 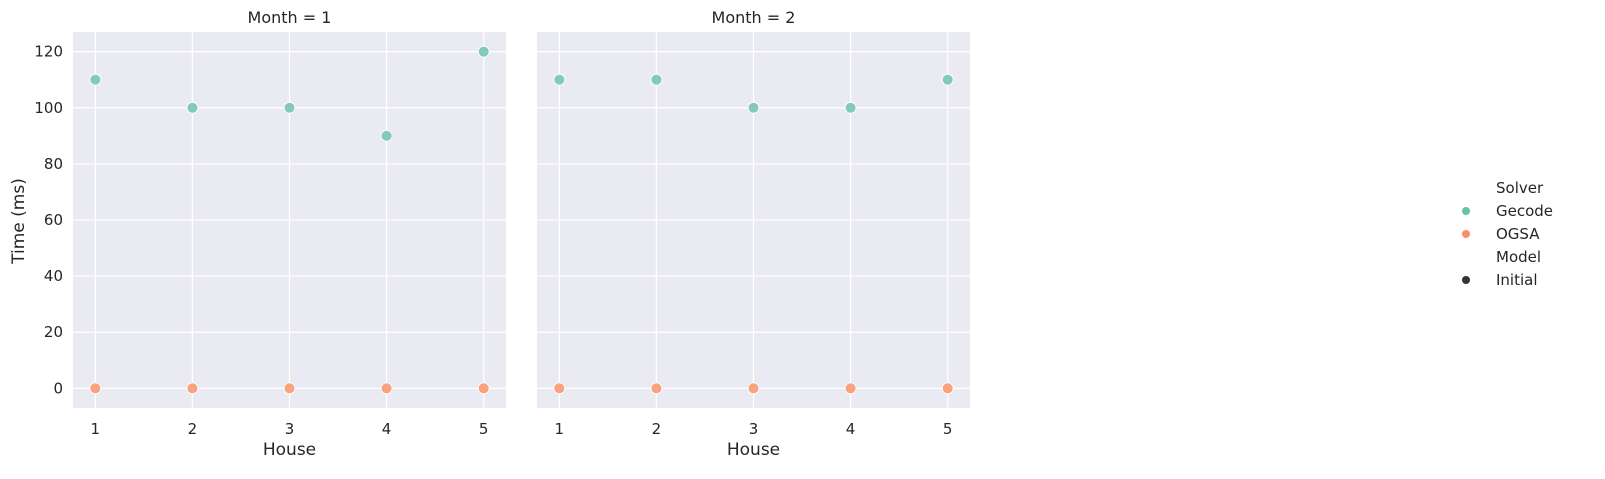 What do you see at coordinates (53, 164) in the screenshot?
I see `y-tick-label: 80` at bounding box center [53, 164].